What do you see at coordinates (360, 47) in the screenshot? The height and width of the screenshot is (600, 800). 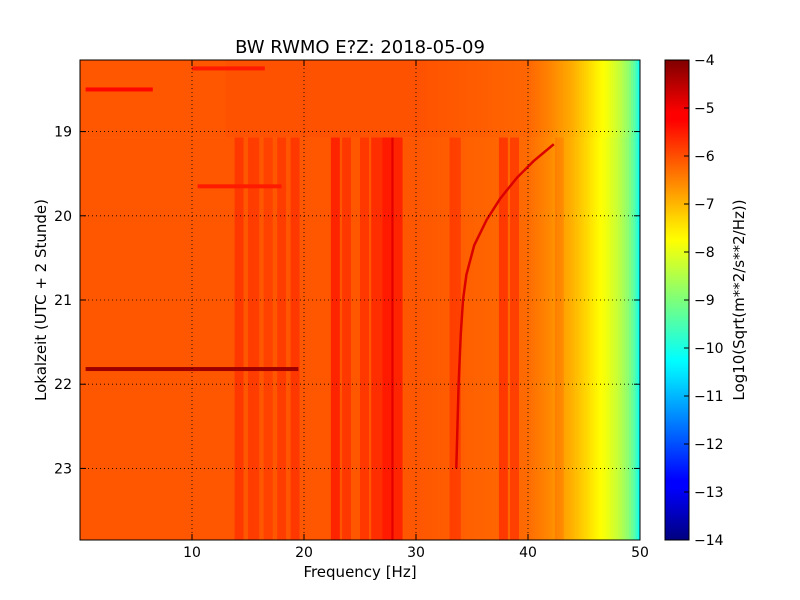 I see `chart-title: BW RWMO E?Z: 2018-05-09` at bounding box center [360, 47].